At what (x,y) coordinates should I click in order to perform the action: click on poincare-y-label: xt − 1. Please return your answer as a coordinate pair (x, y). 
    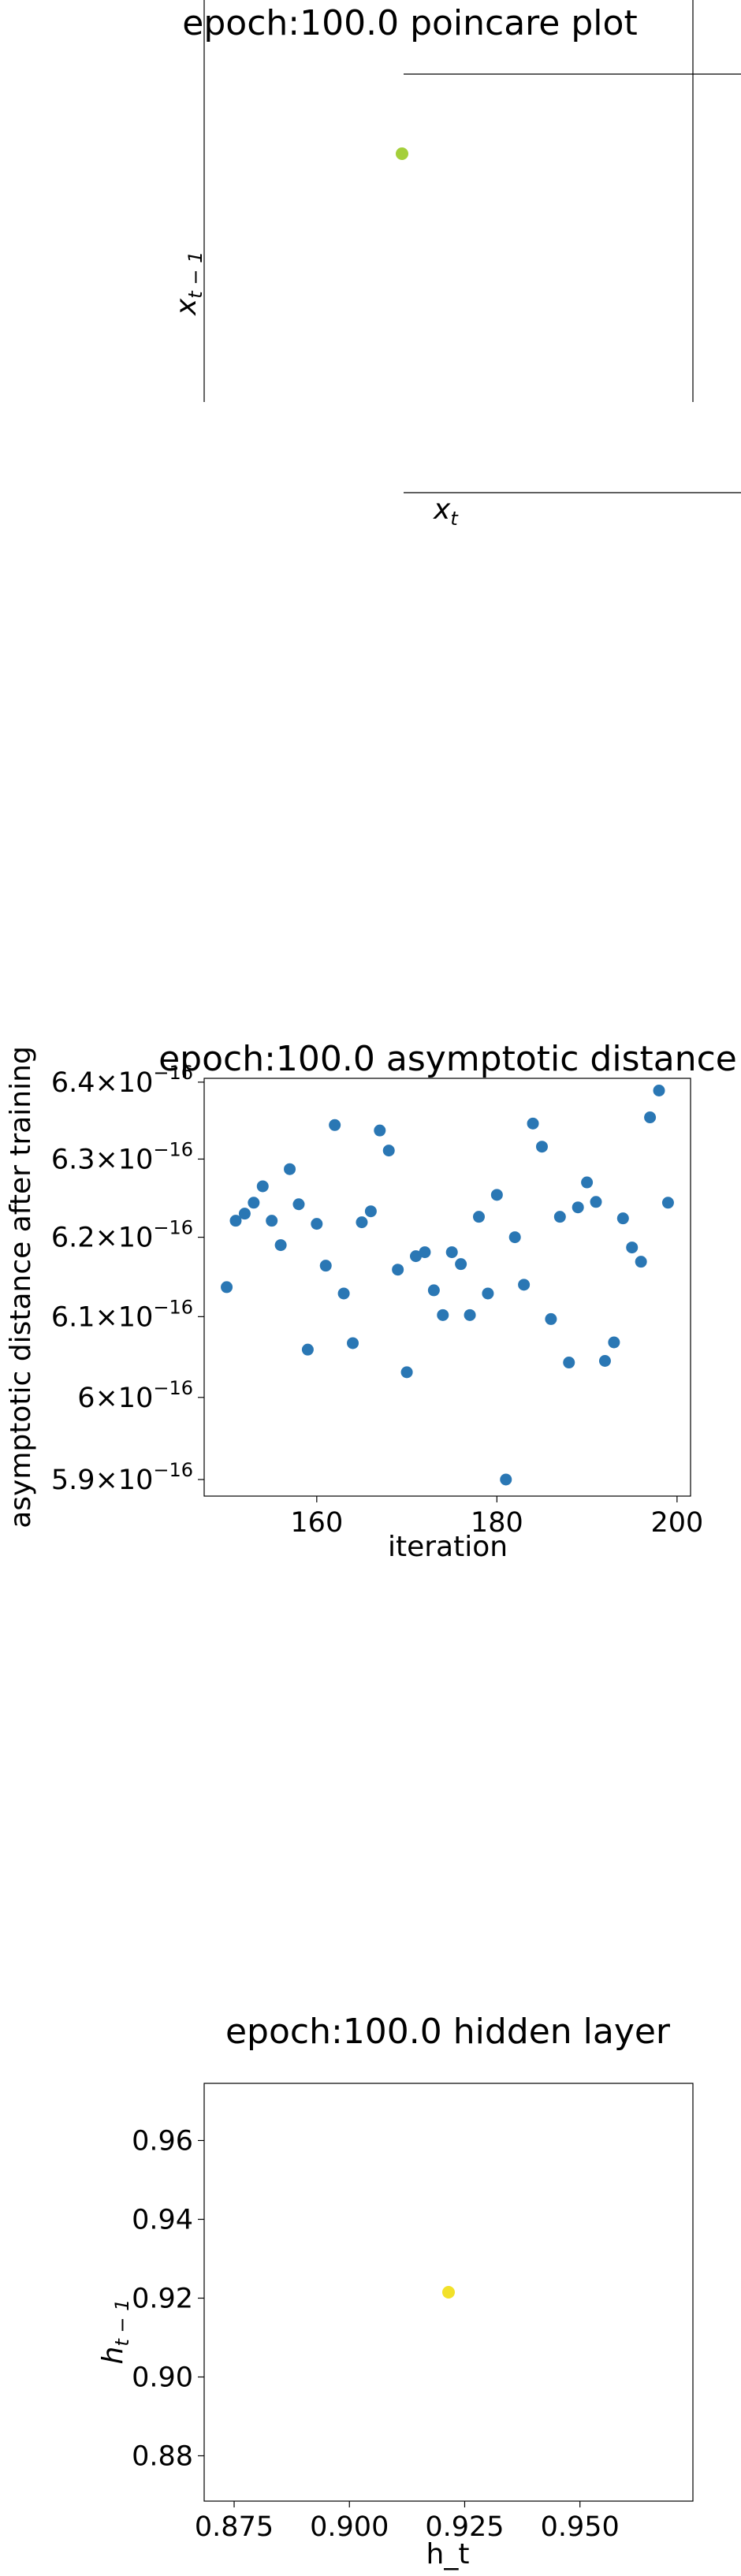
    Looking at the image, I should click on (189, 283).